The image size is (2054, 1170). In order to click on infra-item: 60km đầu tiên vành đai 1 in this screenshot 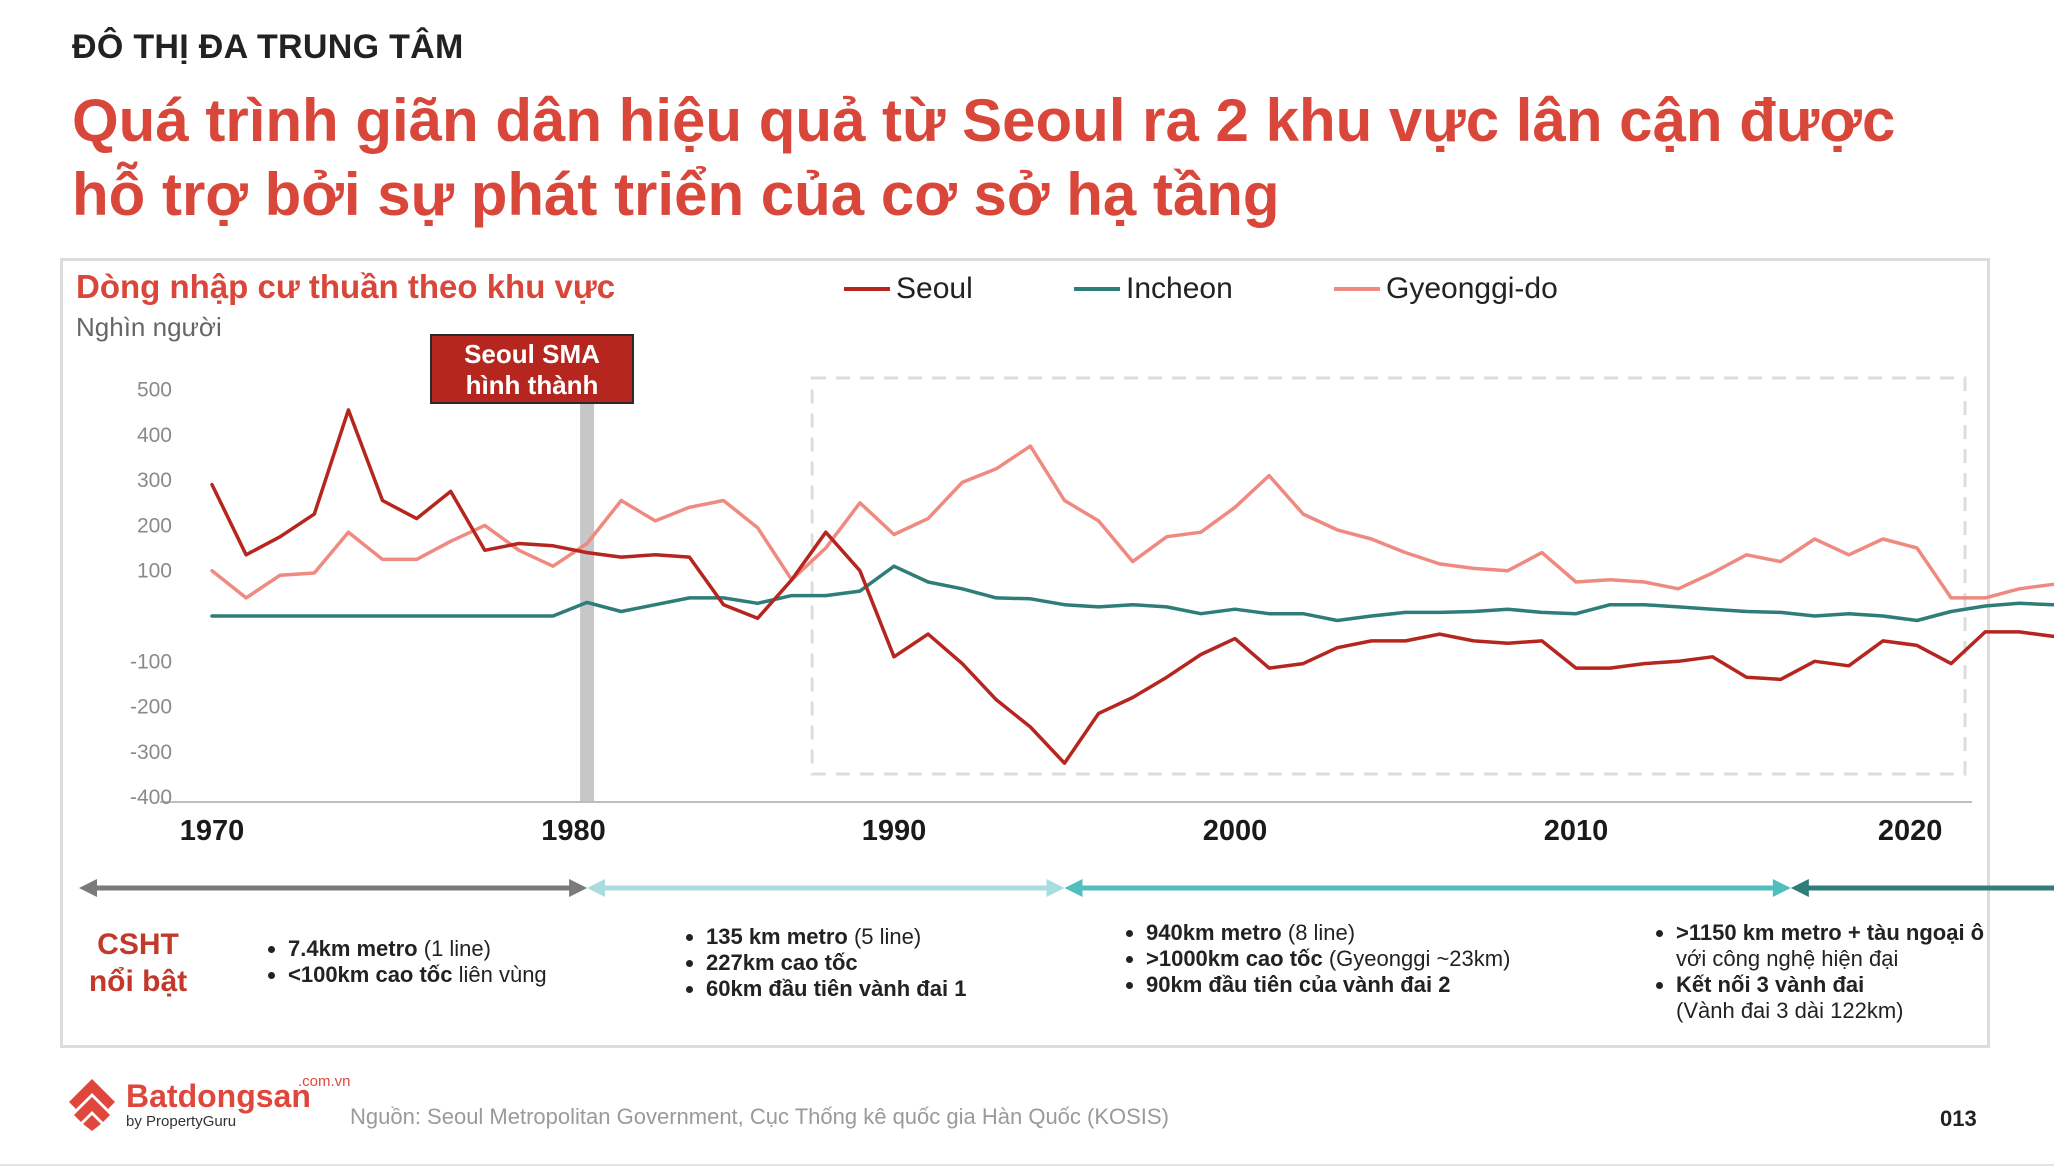, I will do `click(836, 989)`.